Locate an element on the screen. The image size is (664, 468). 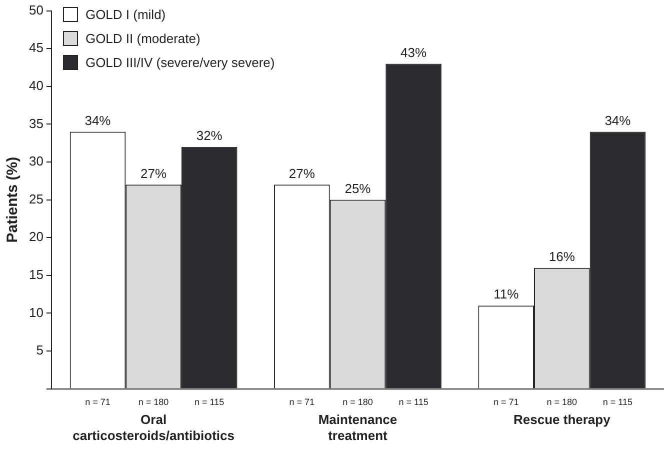
y-tick-label: 50 is located at coordinates (36, 10).